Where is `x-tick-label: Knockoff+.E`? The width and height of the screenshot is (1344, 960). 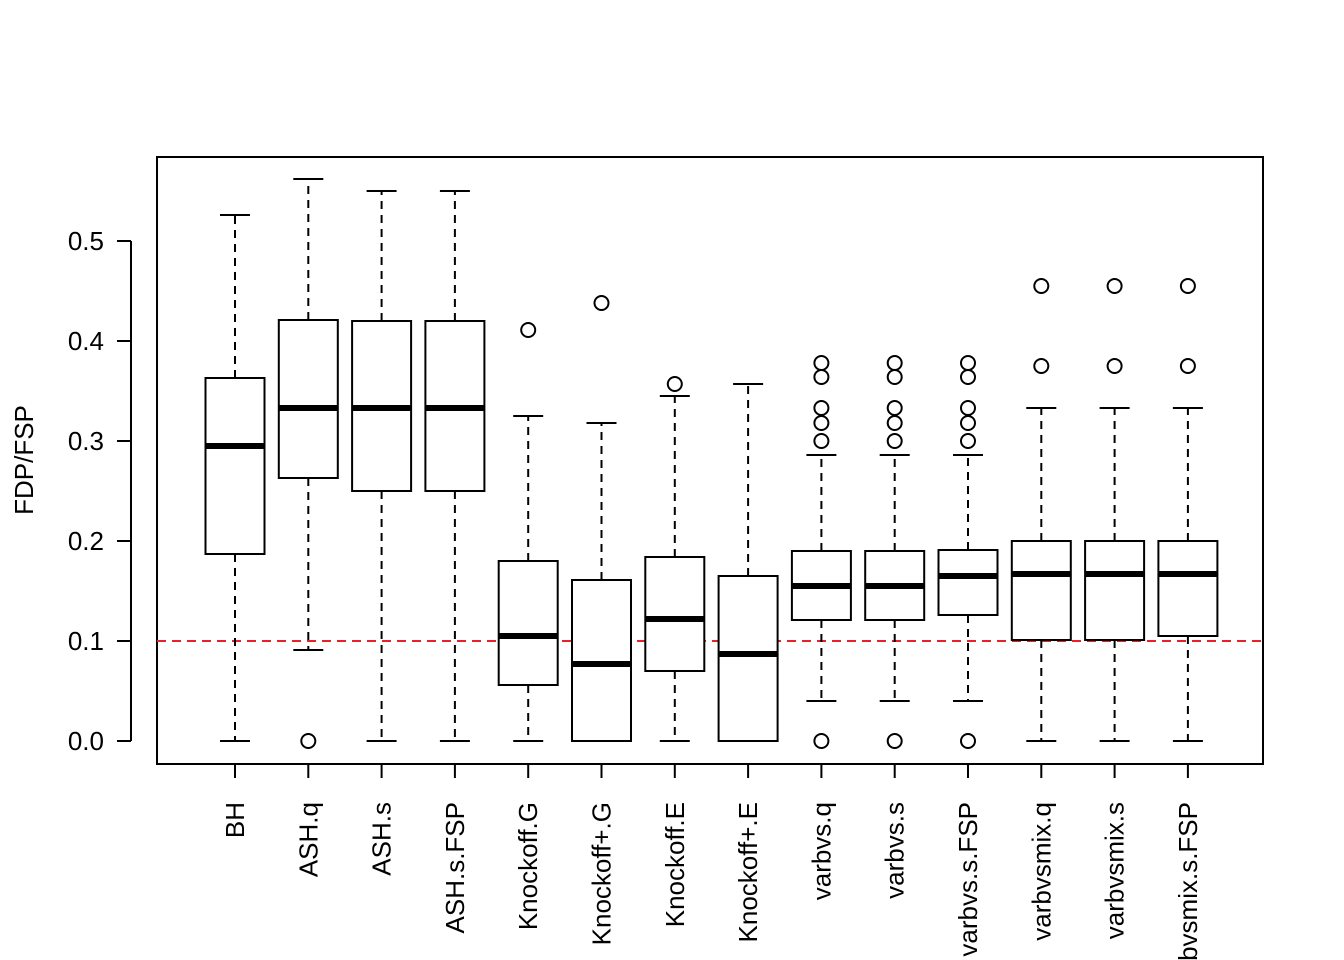
x-tick-label: Knockoff+.E is located at coordinates (748, 872).